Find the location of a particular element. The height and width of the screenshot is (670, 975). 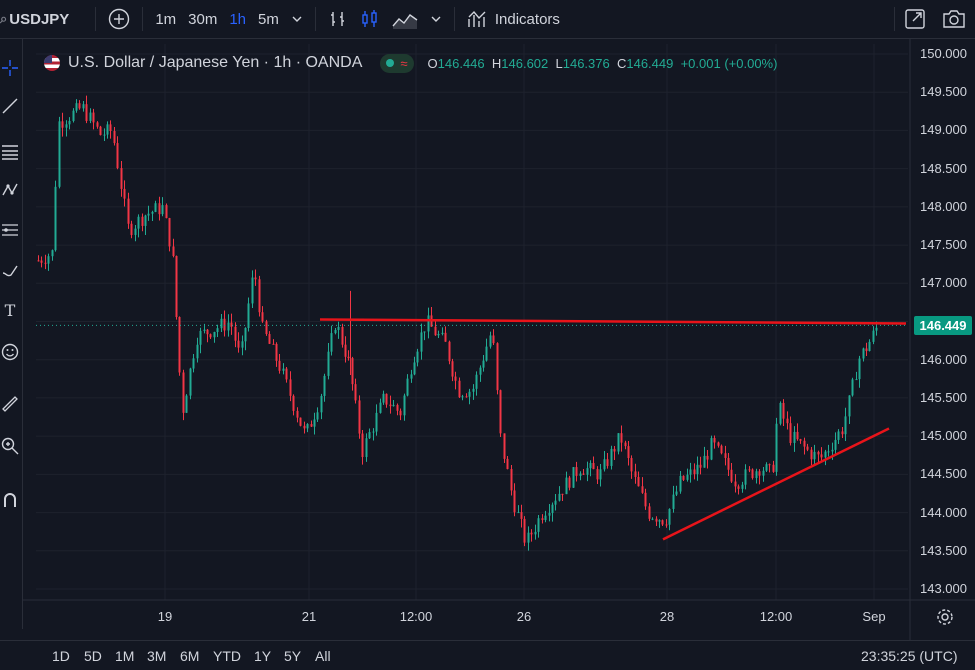

range-all: All is located at coordinates (323, 656).